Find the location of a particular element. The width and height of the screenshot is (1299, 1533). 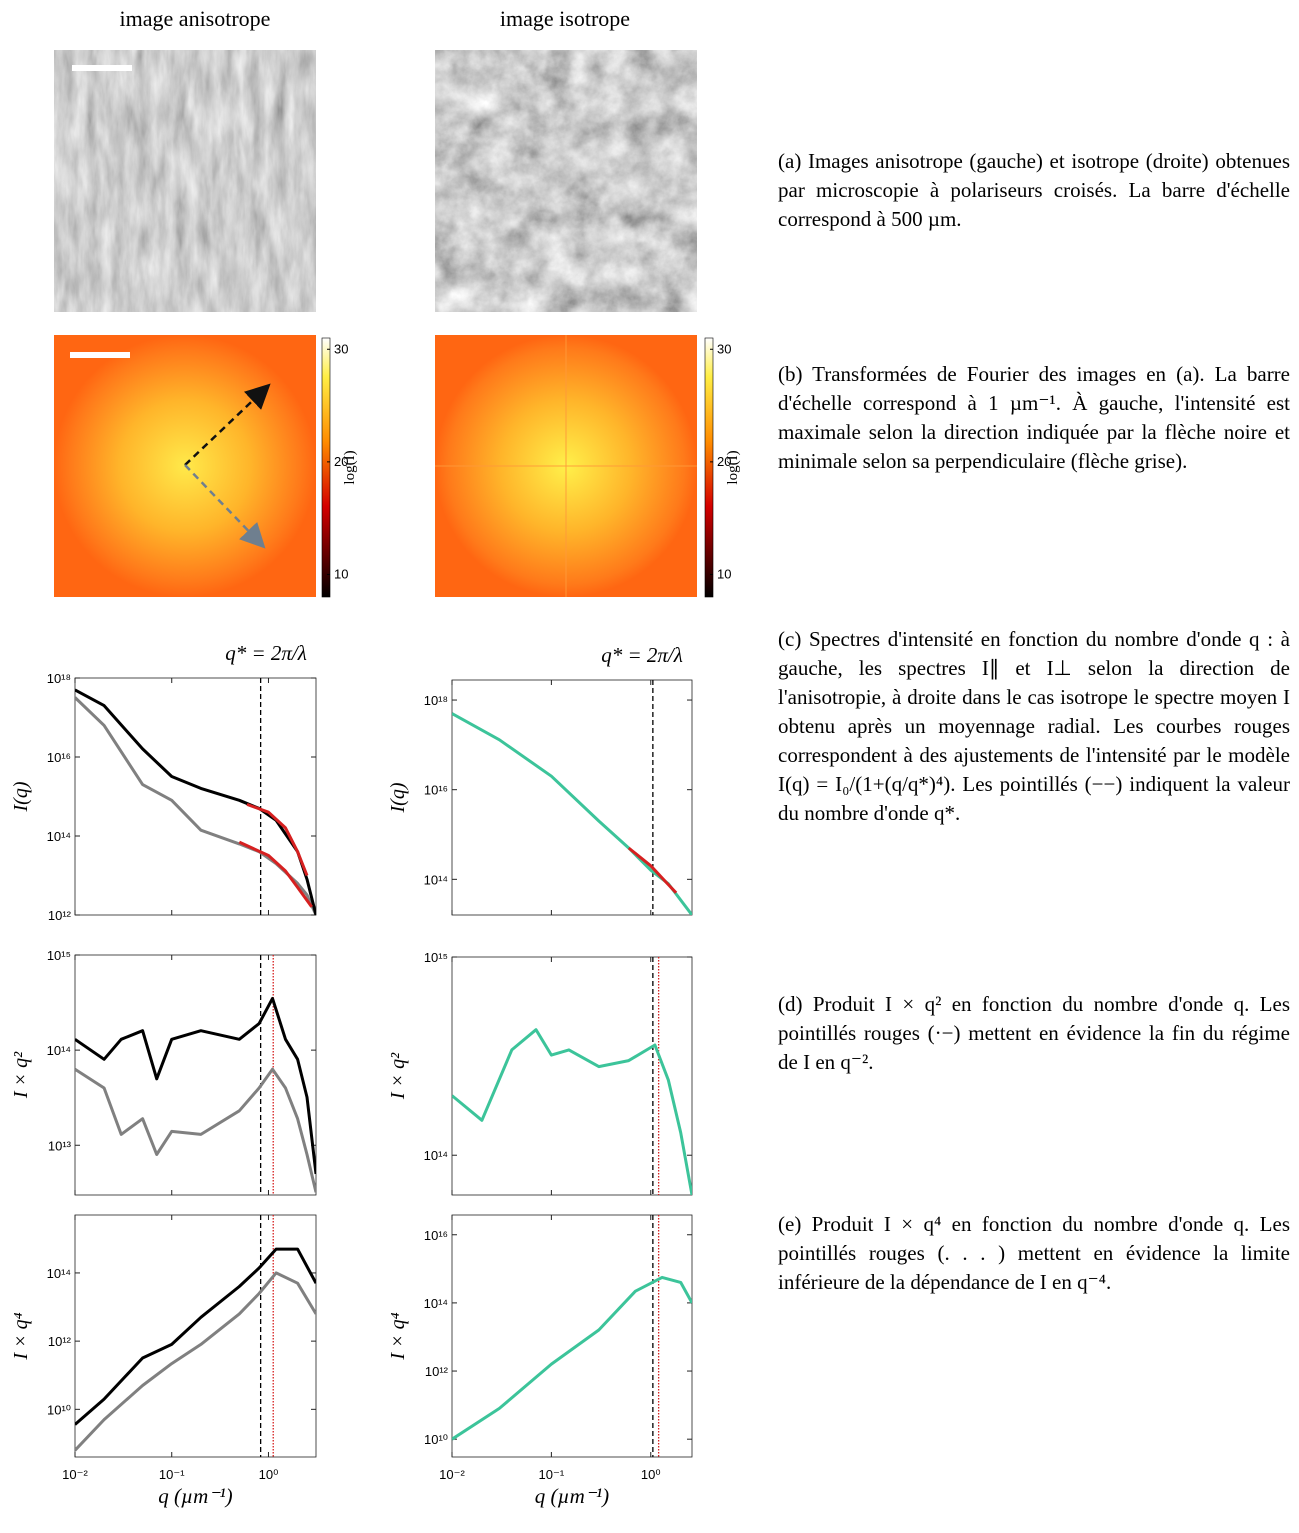

y-tick-label: 10¹³ is located at coordinates (60, 1145).